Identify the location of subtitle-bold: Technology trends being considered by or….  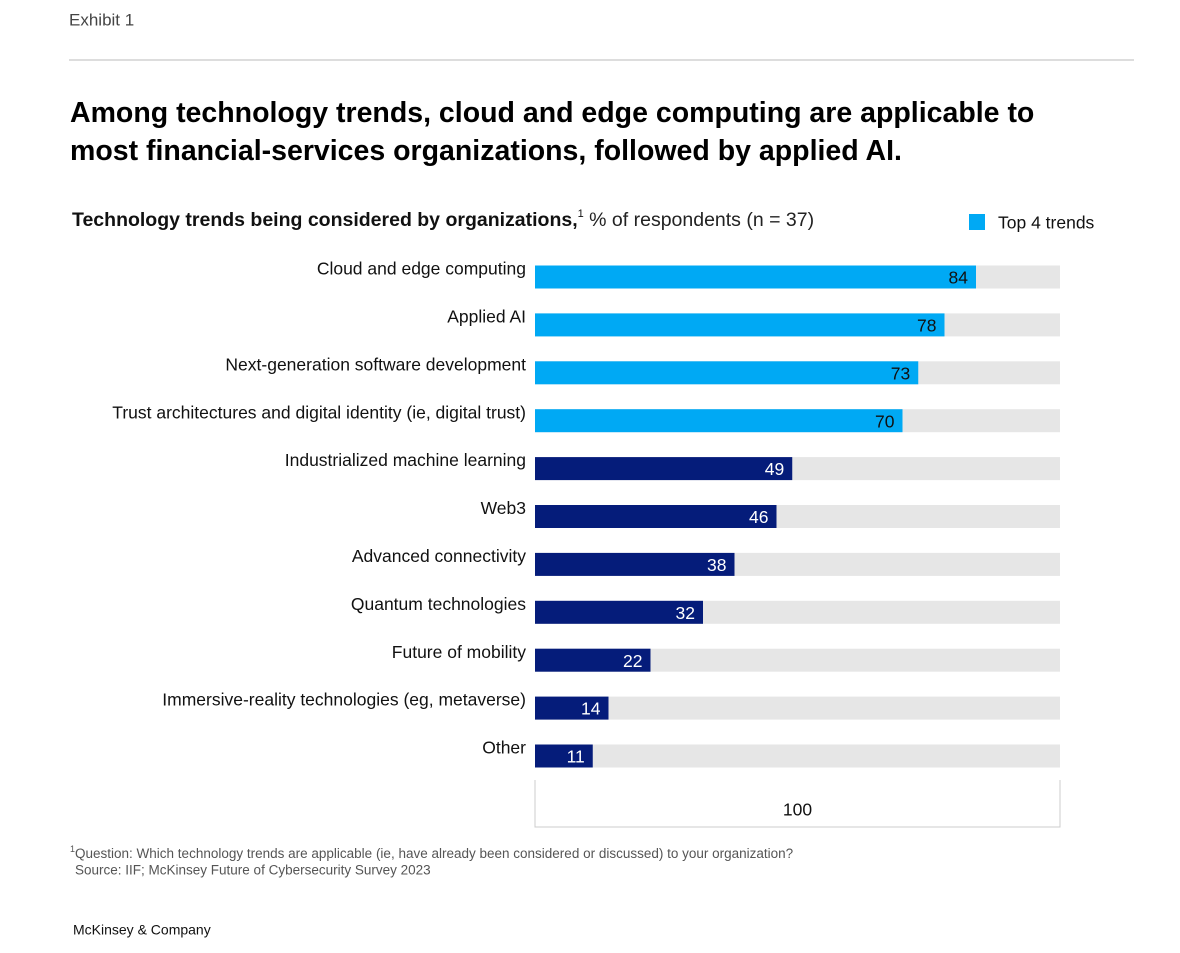
(325, 220).